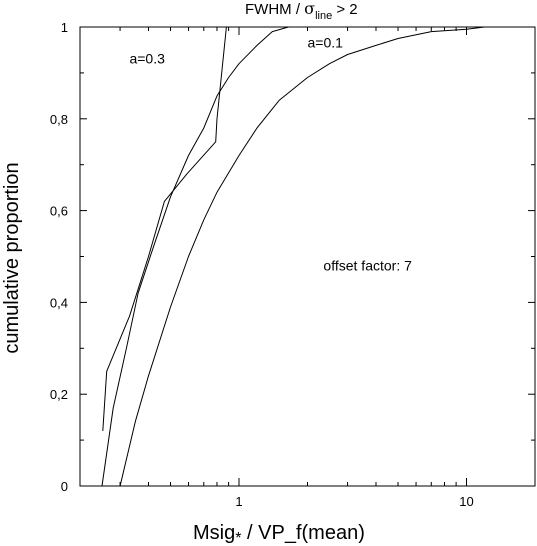  What do you see at coordinates (238, 538) in the screenshot?
I see `x-axis-title-subscript: *` at bounding box center [238, 538].